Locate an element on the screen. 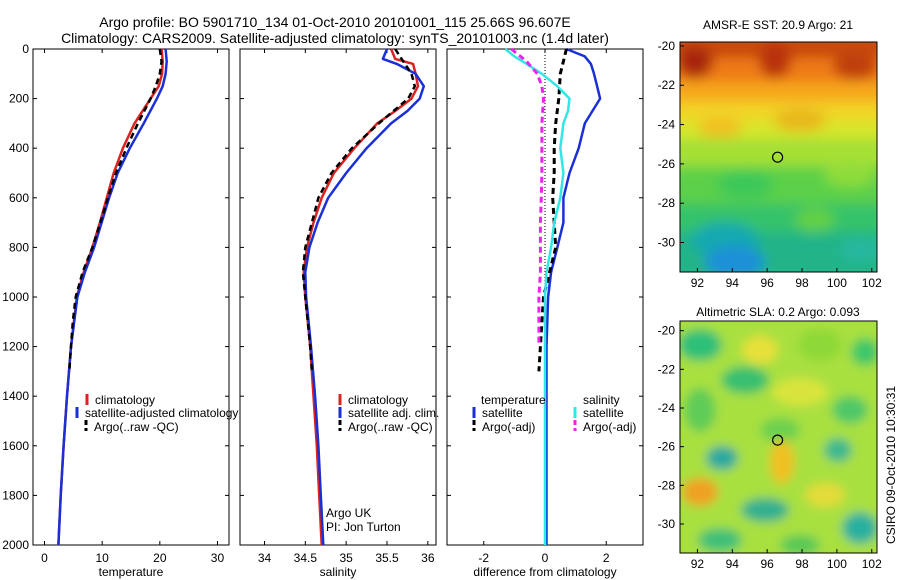 This screenshot has height=580, width=900. x-tick-label: 35 is located at coordinates (346, 558).